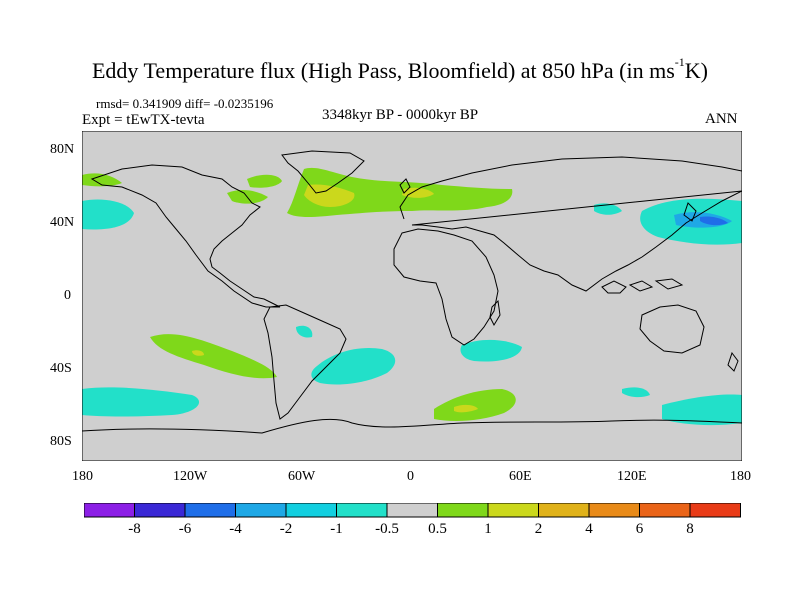 This screenshot has width=800, height=600. I want to click on colorbar-label: 6, so click(639, 529).